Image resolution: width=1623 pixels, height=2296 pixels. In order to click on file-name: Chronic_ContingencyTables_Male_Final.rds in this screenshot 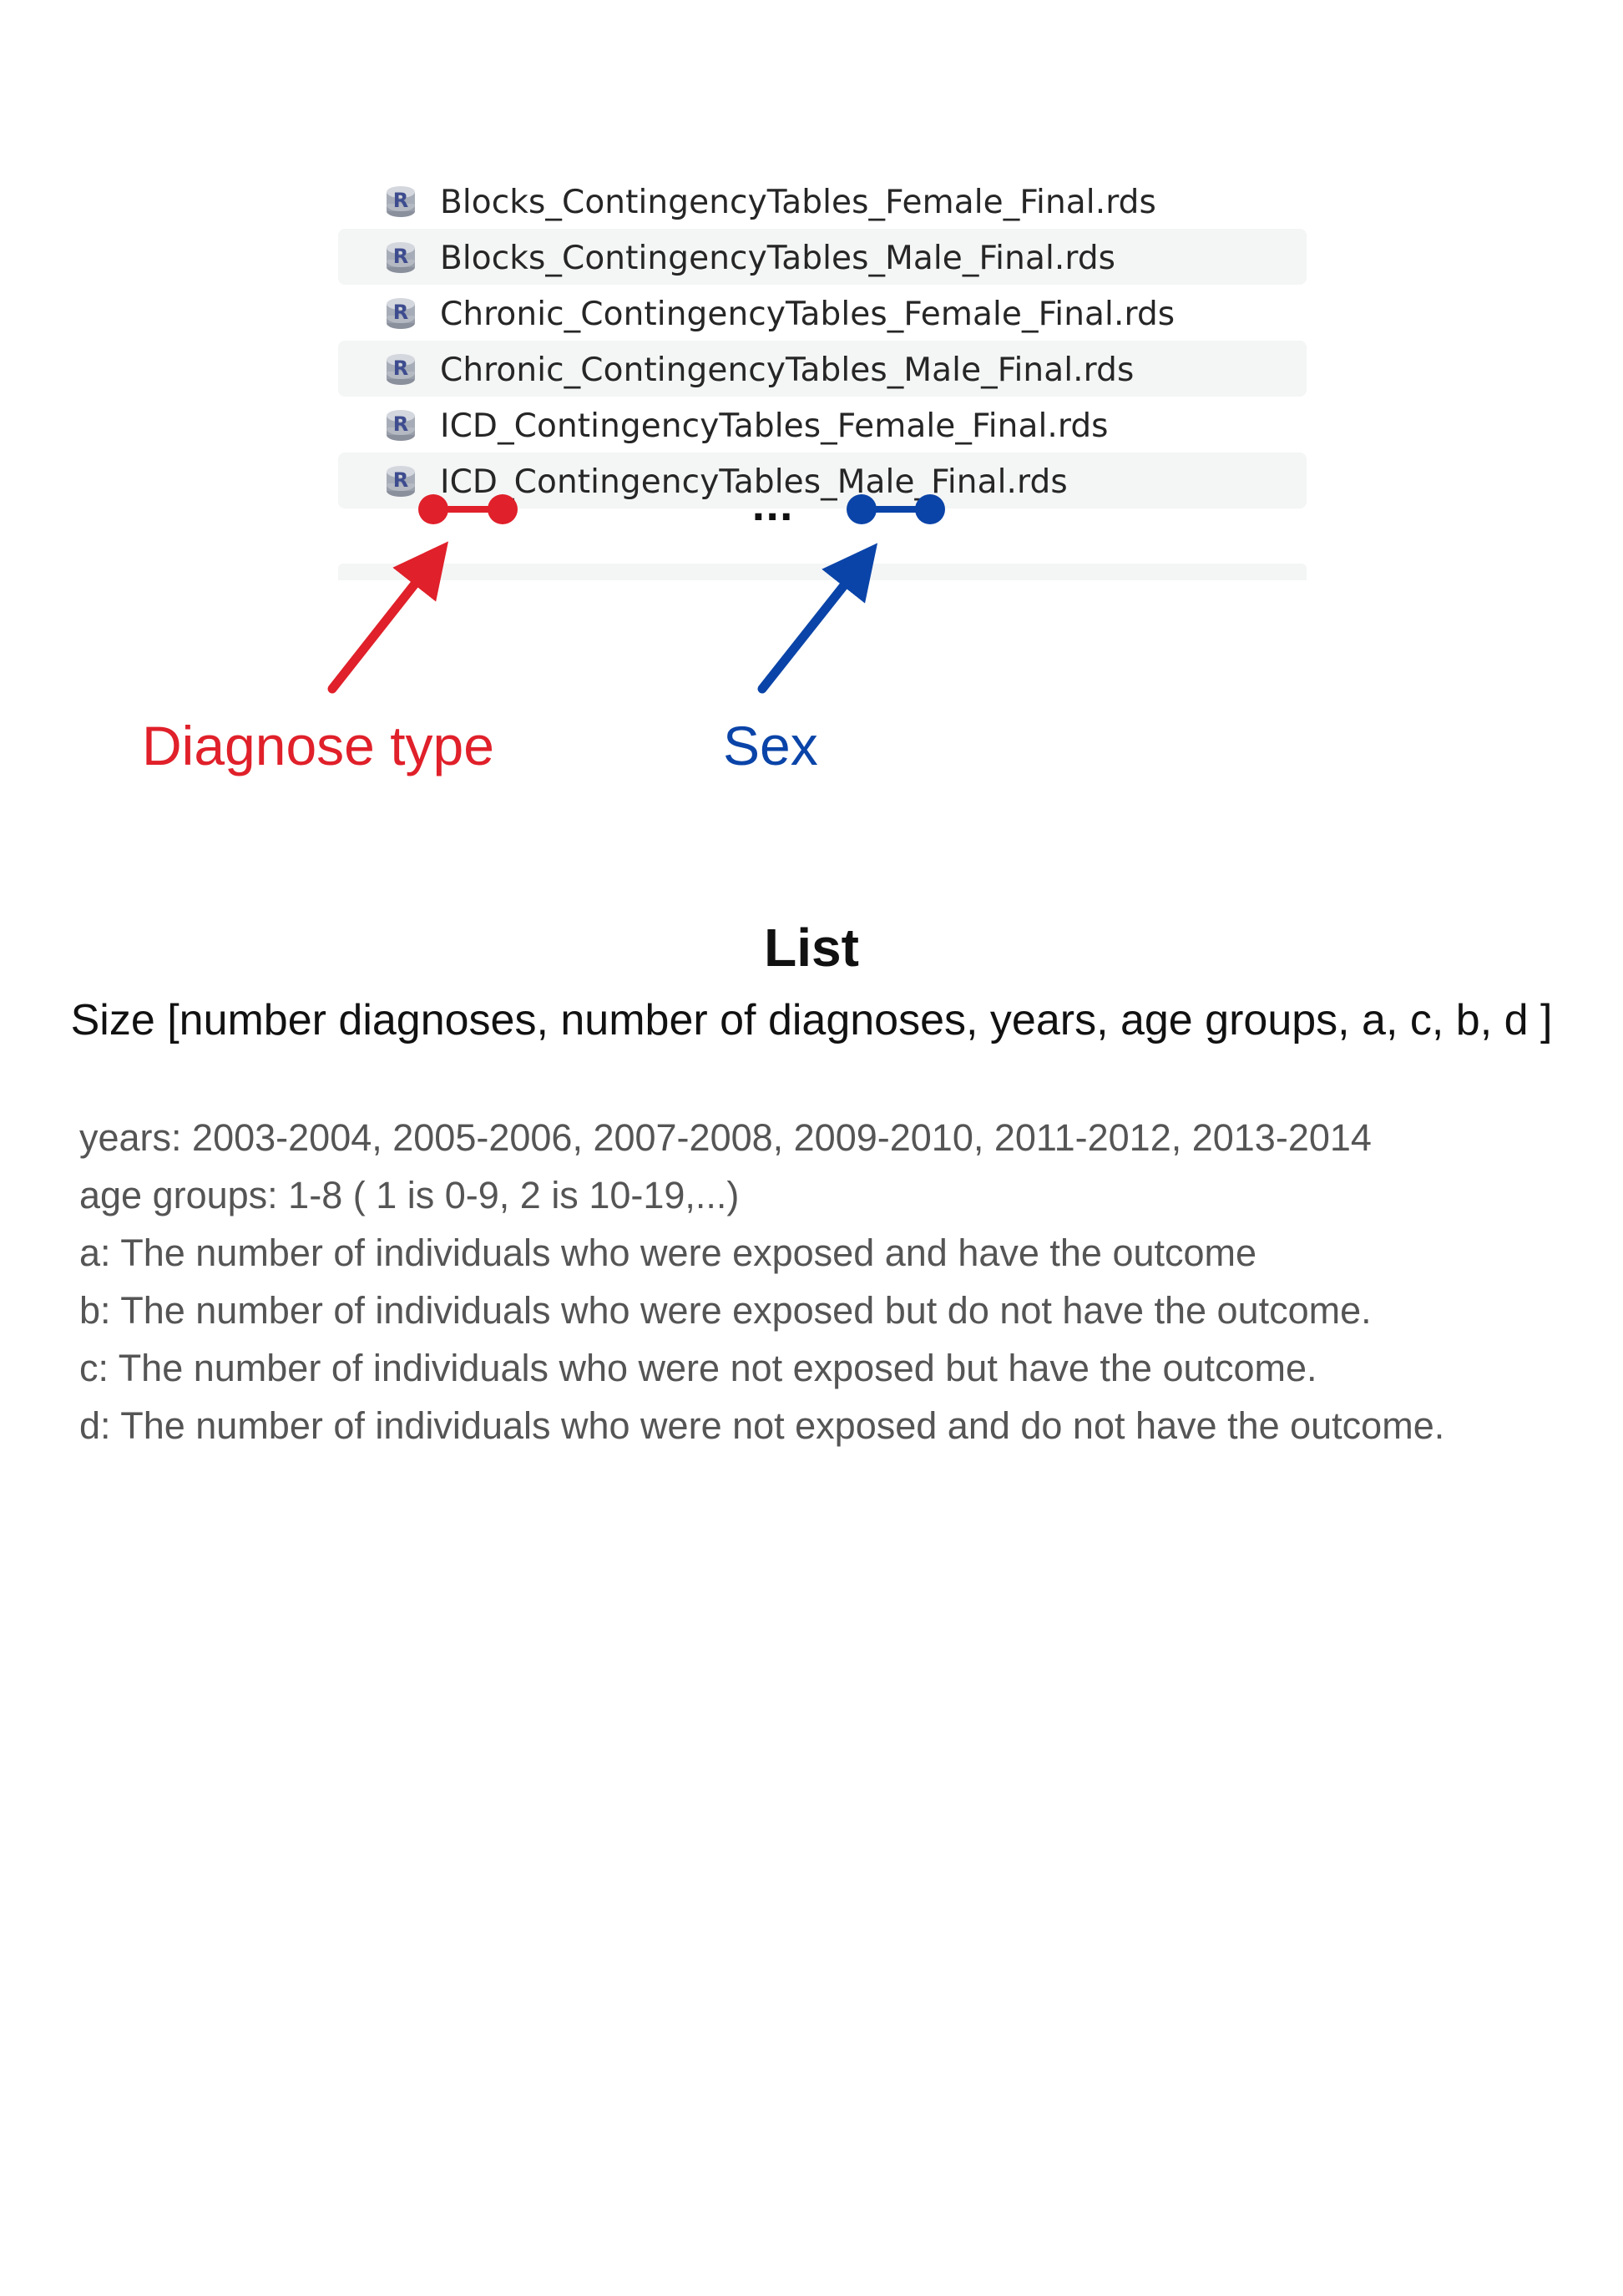, I will do `click(788, 370)`.